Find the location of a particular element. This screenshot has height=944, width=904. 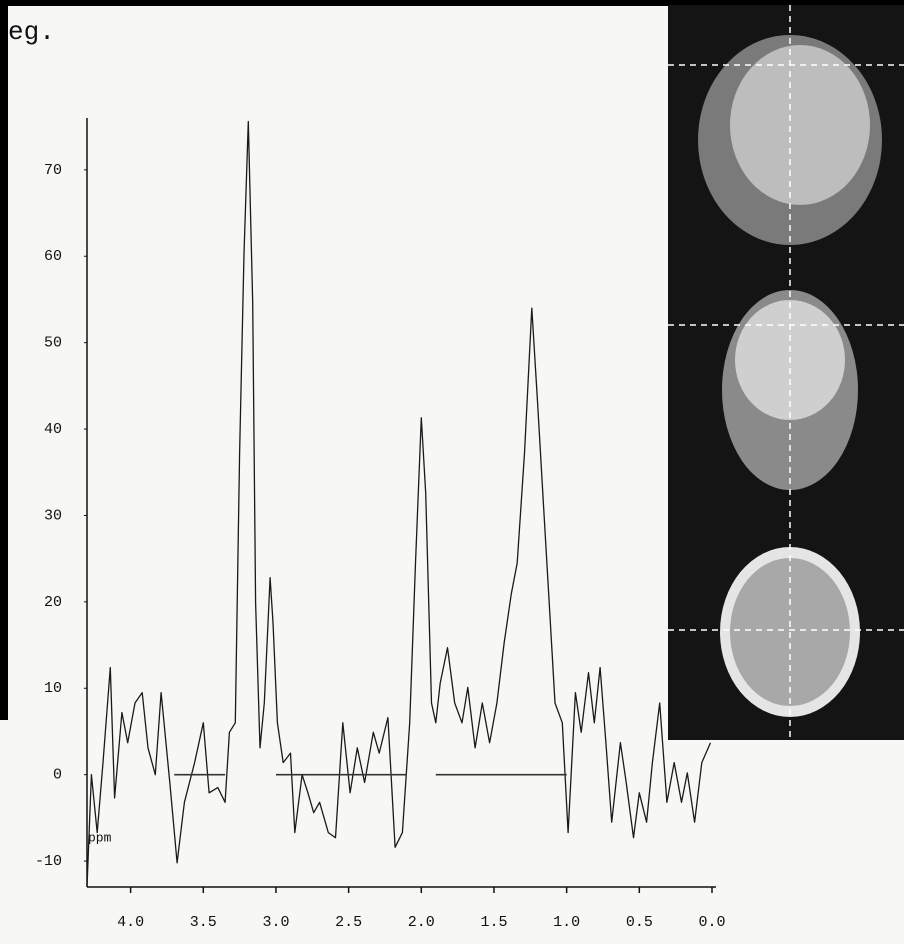

x-tick-label: 3.0 is located at coordinates (275, 922).